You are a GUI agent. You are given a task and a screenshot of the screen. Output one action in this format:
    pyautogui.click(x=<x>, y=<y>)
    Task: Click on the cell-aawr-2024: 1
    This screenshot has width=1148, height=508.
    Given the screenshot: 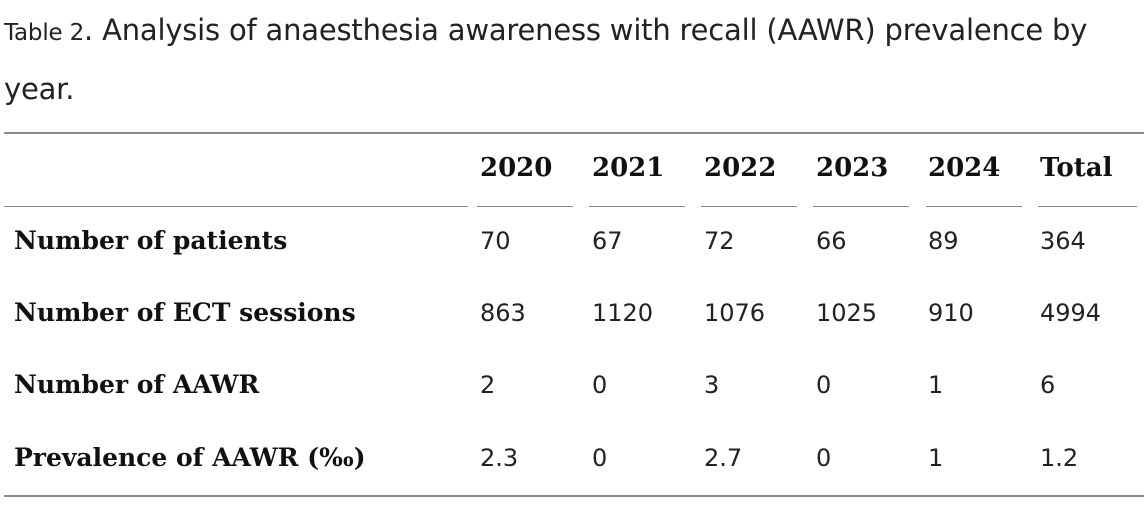 What is the action you would take?
    pyautogui.click(x=936, y=385)
    